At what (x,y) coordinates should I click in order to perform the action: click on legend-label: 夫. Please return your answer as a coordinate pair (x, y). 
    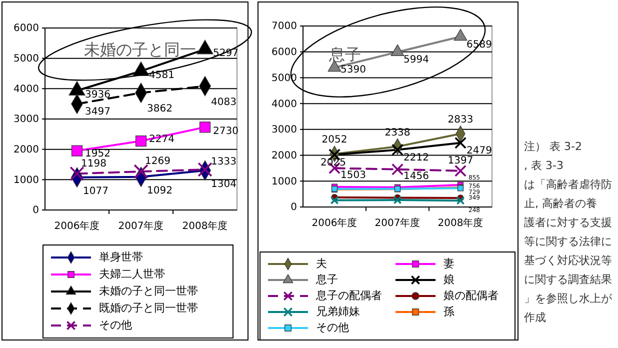
    Looking at the image, I should click on (321, 263).